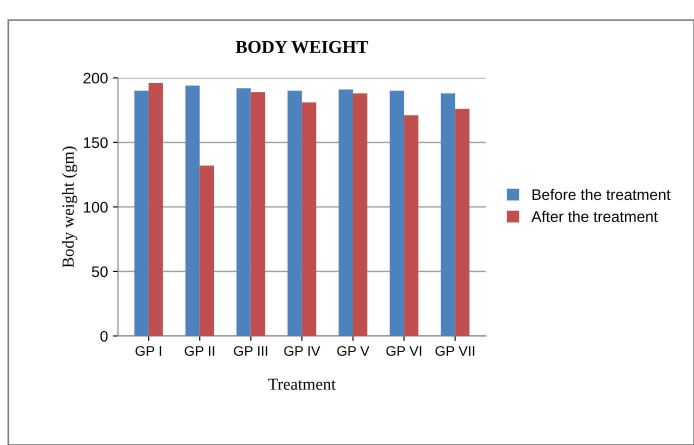  Describe the element at coordinates (404, 351) in the screenshot. I see `x-tick-label: GP VI` at that location.